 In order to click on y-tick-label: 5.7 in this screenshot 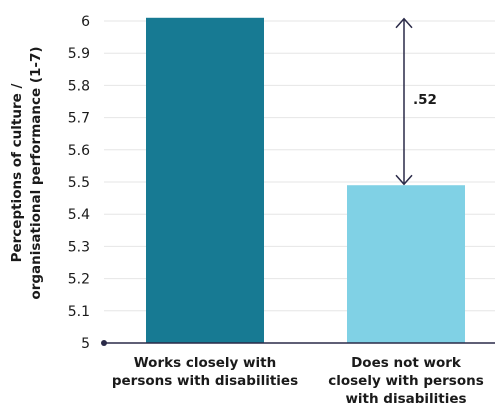, I will do `click(79, 119)`.